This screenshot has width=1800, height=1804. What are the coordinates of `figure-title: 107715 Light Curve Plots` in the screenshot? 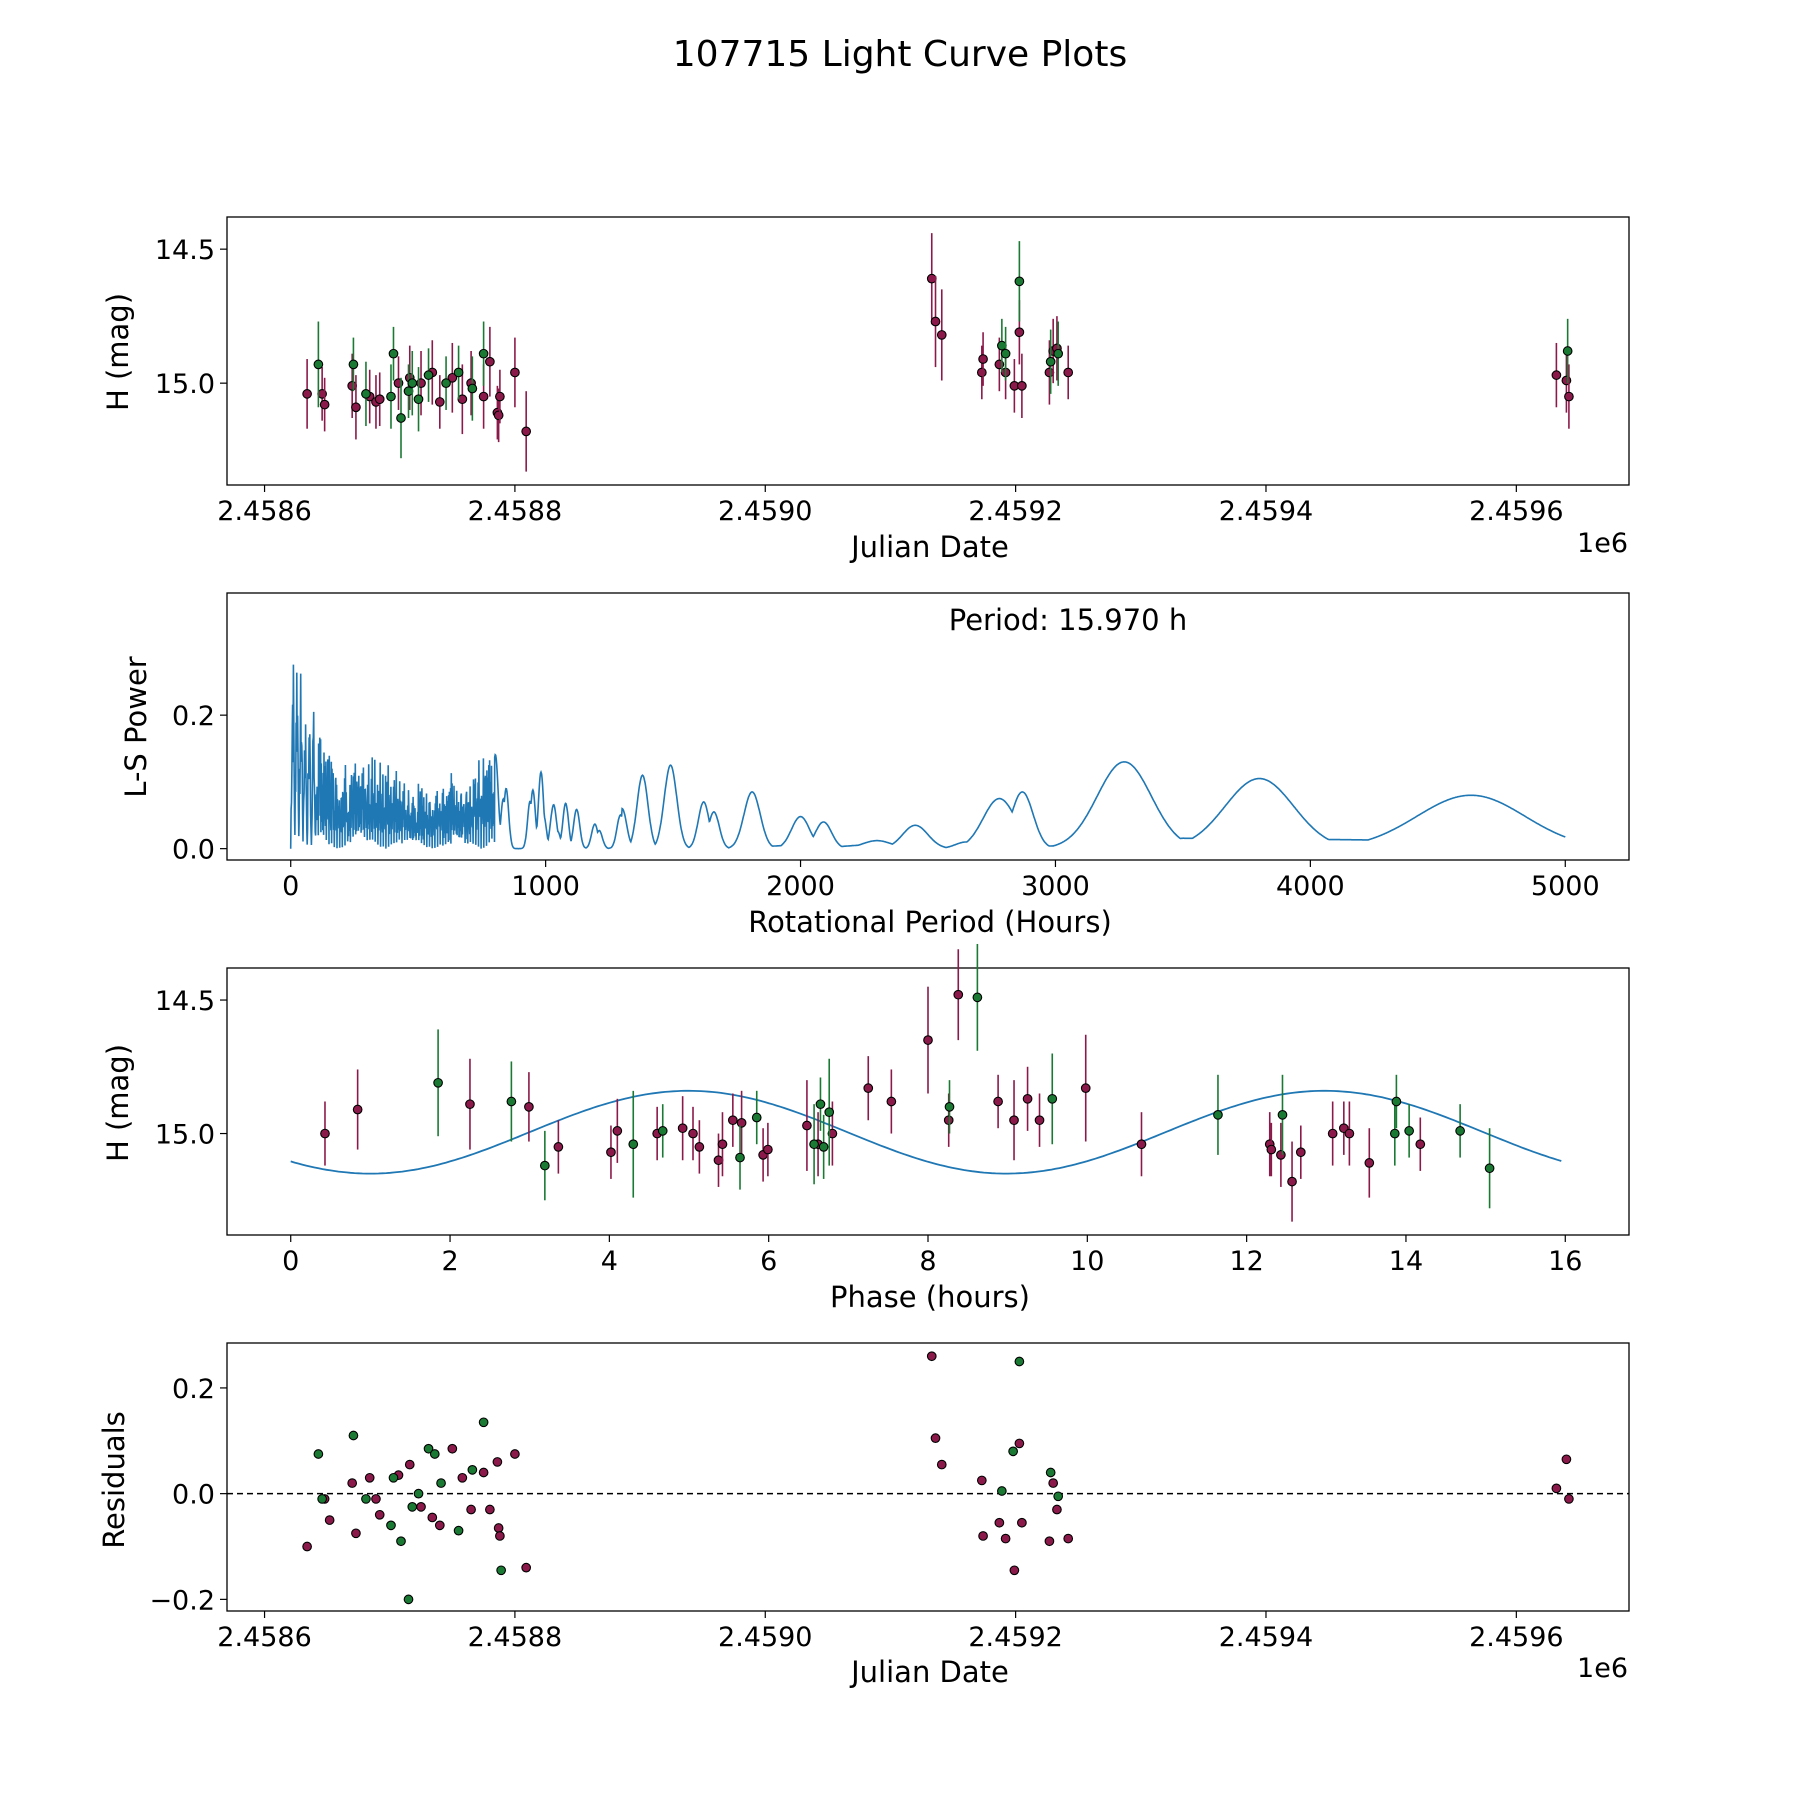 It's located at (900, 54).